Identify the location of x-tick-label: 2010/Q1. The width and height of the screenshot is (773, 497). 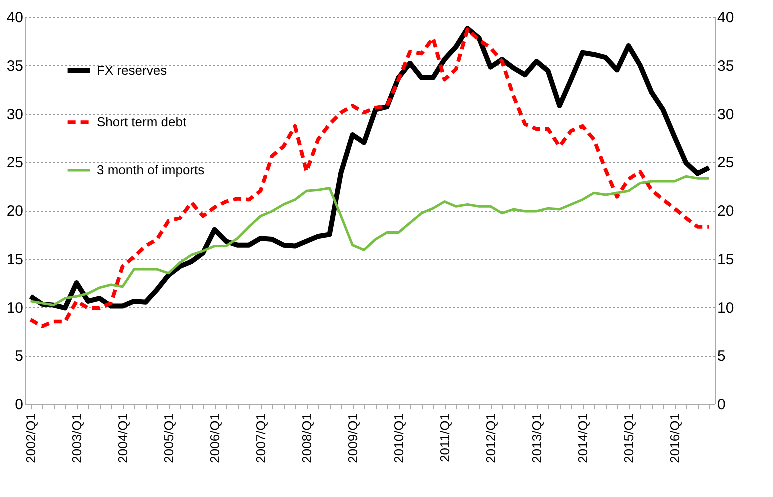
(398, 439).